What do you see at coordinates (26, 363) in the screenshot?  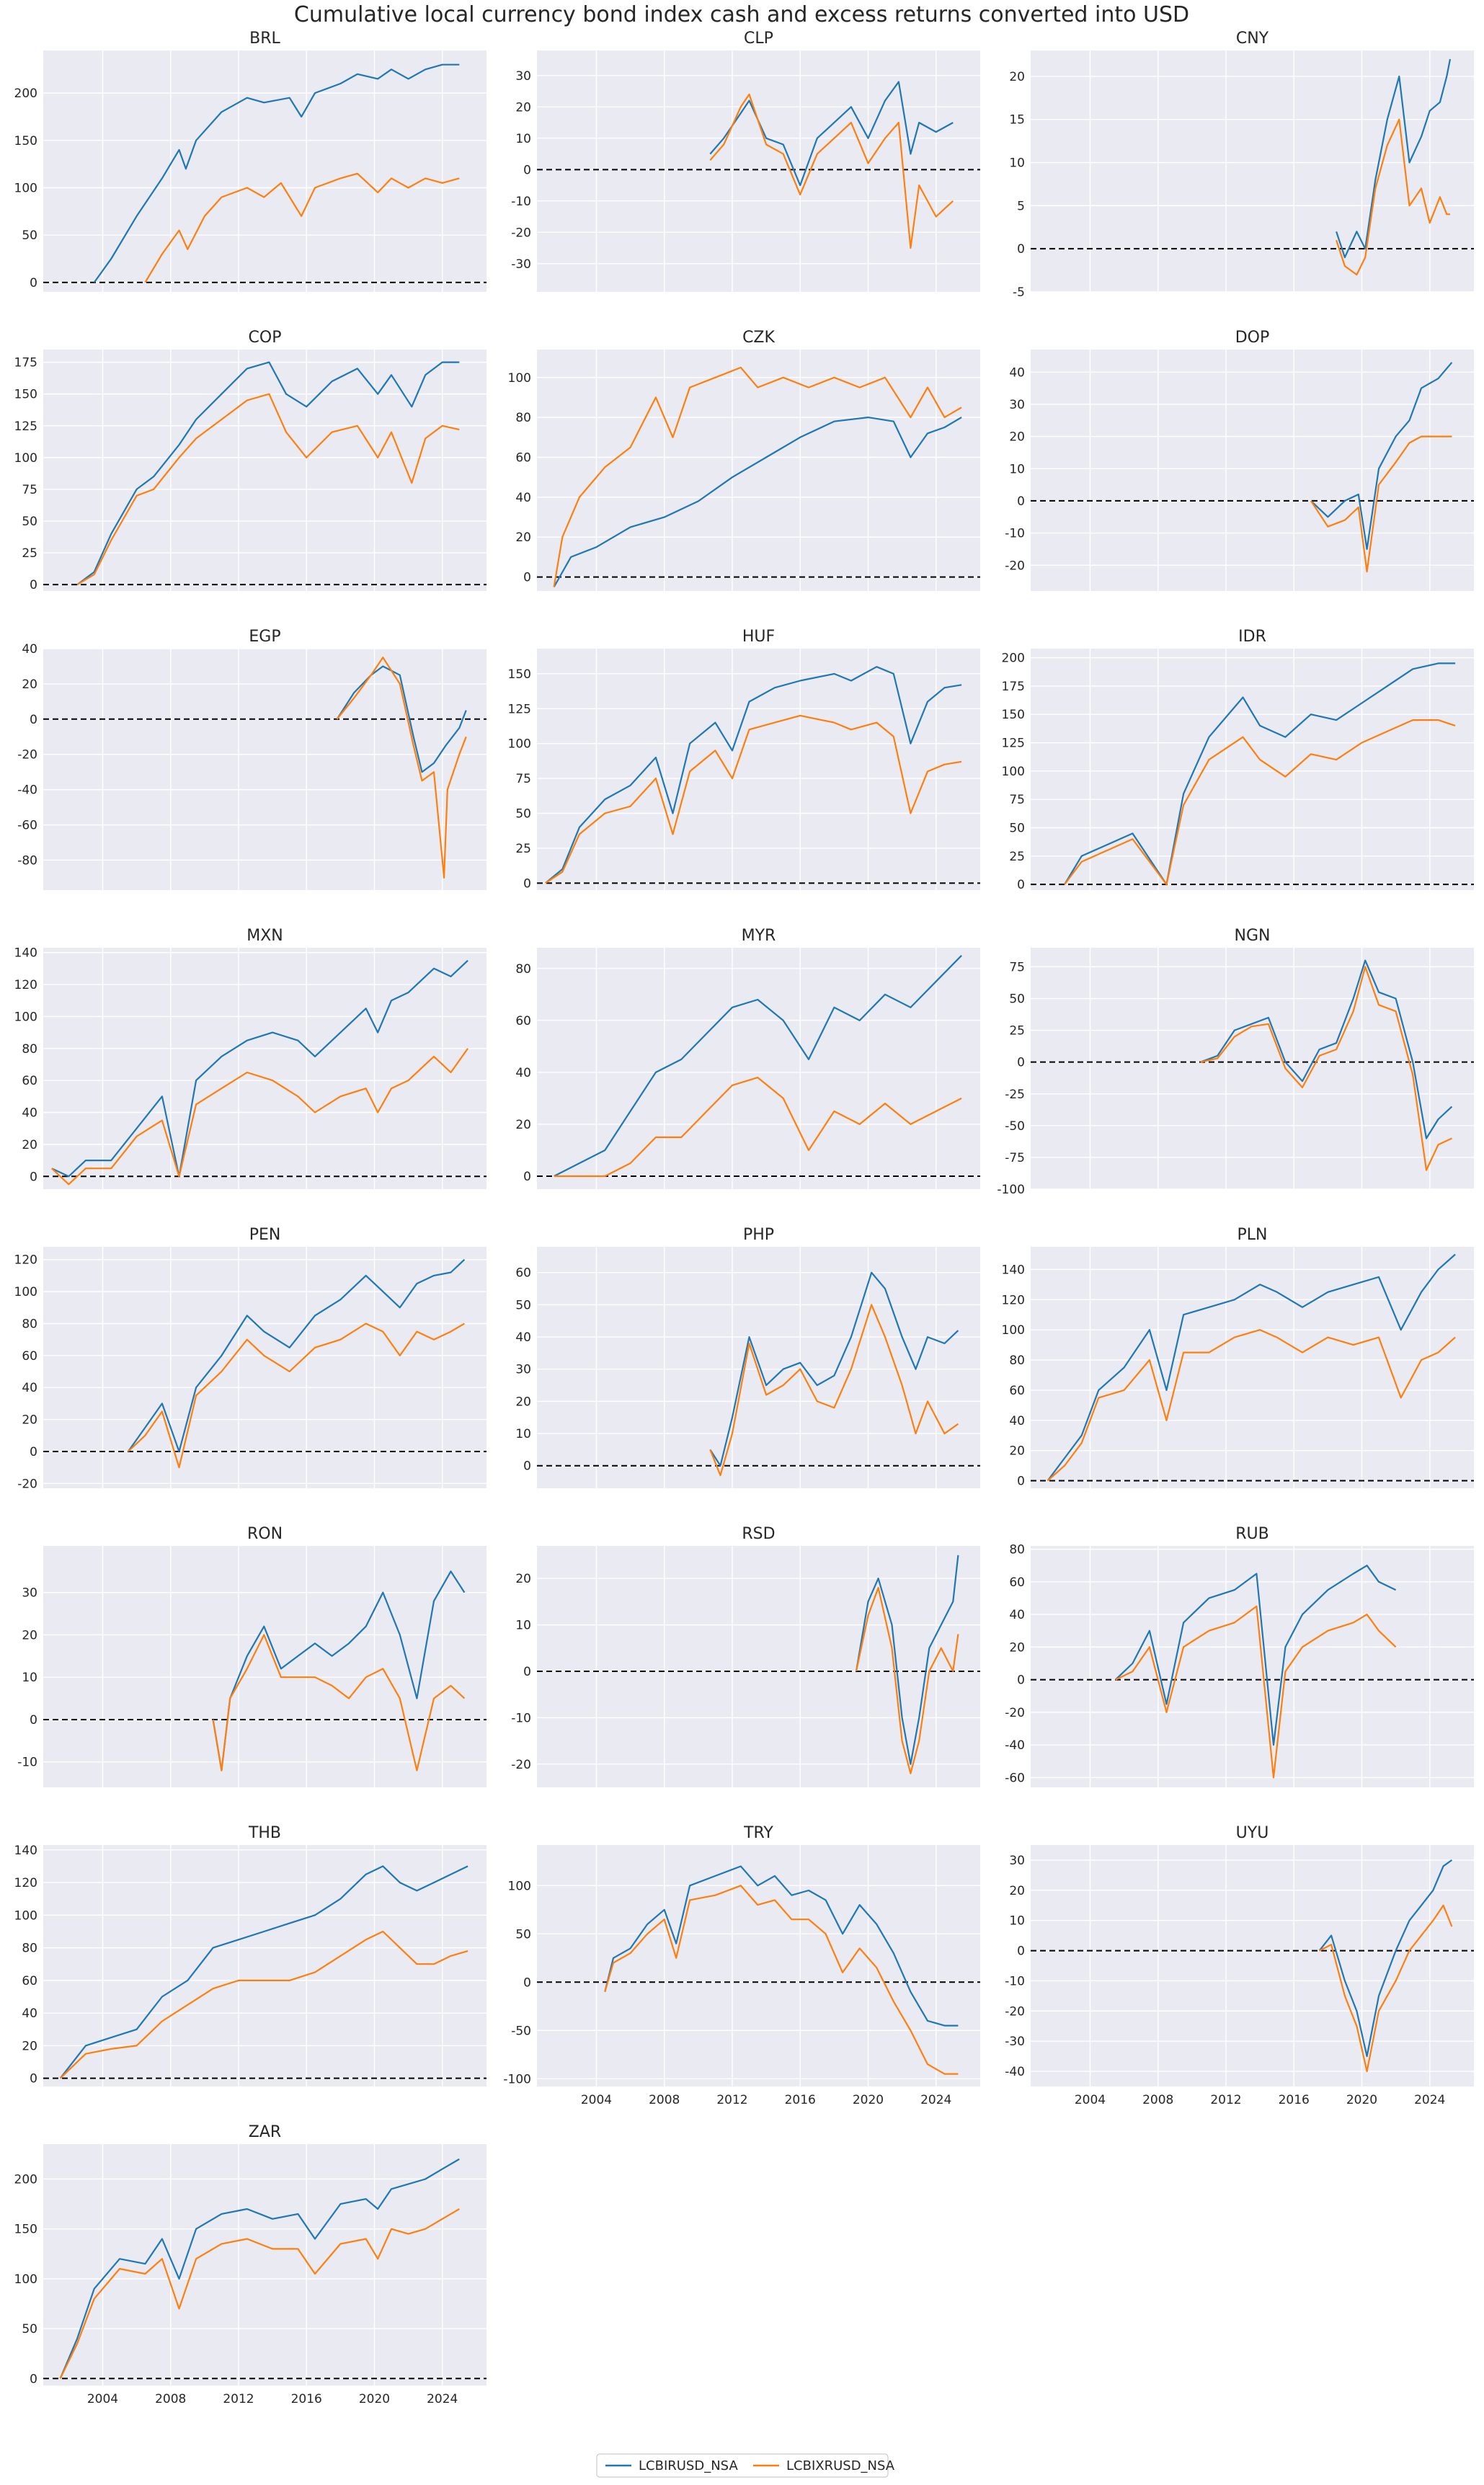 I see `y-tick-label: 175` at bounding box center [26, 363].